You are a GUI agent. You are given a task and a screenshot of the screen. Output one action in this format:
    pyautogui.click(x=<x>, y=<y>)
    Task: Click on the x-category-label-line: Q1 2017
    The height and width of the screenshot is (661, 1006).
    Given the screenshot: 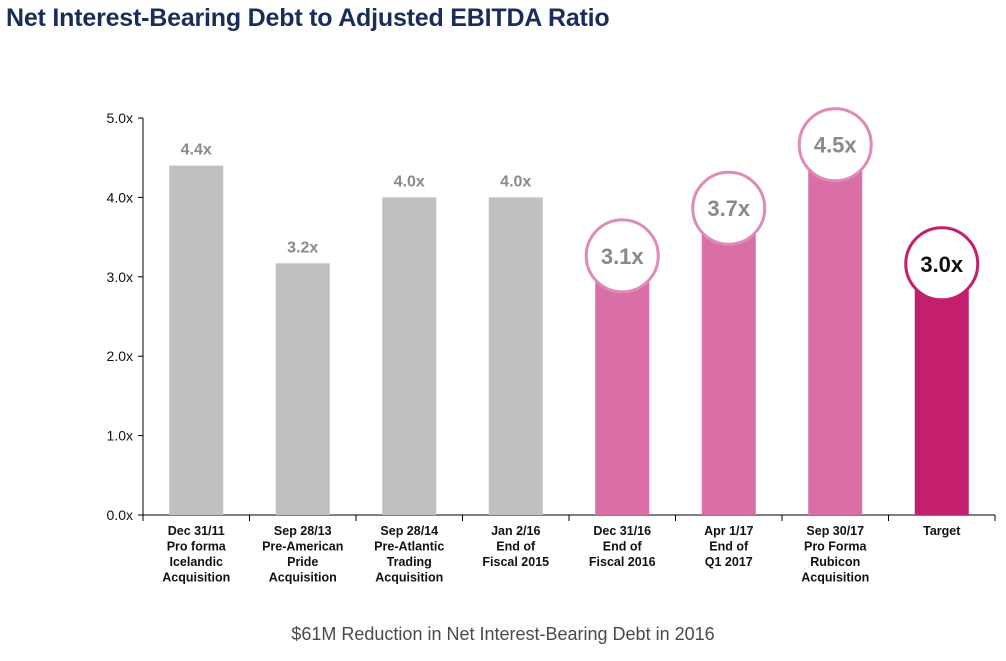 What is the action you would take?
    pyautogui.click(x=729, y=562)
    